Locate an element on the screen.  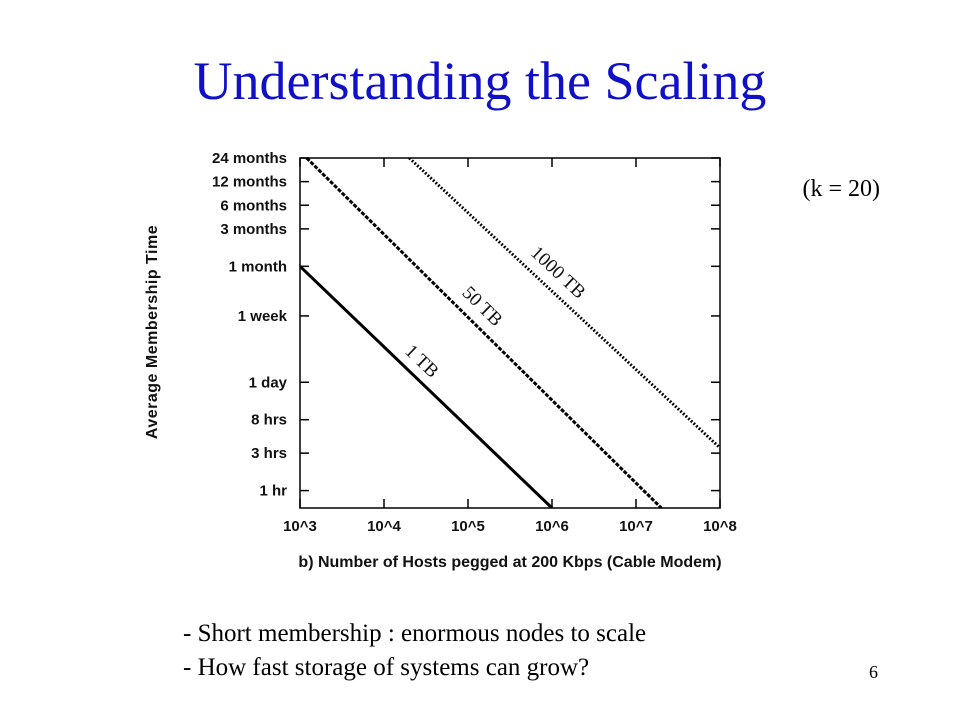
x-tick-label: 10^5 is located at coordinates (468, 526).